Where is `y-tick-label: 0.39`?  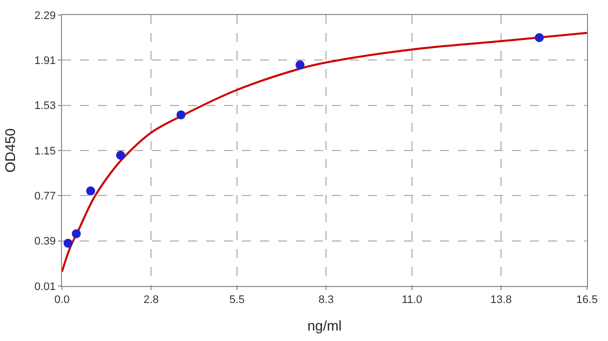 y-tick-label: 0.39 is located at coordinates (45, 242).